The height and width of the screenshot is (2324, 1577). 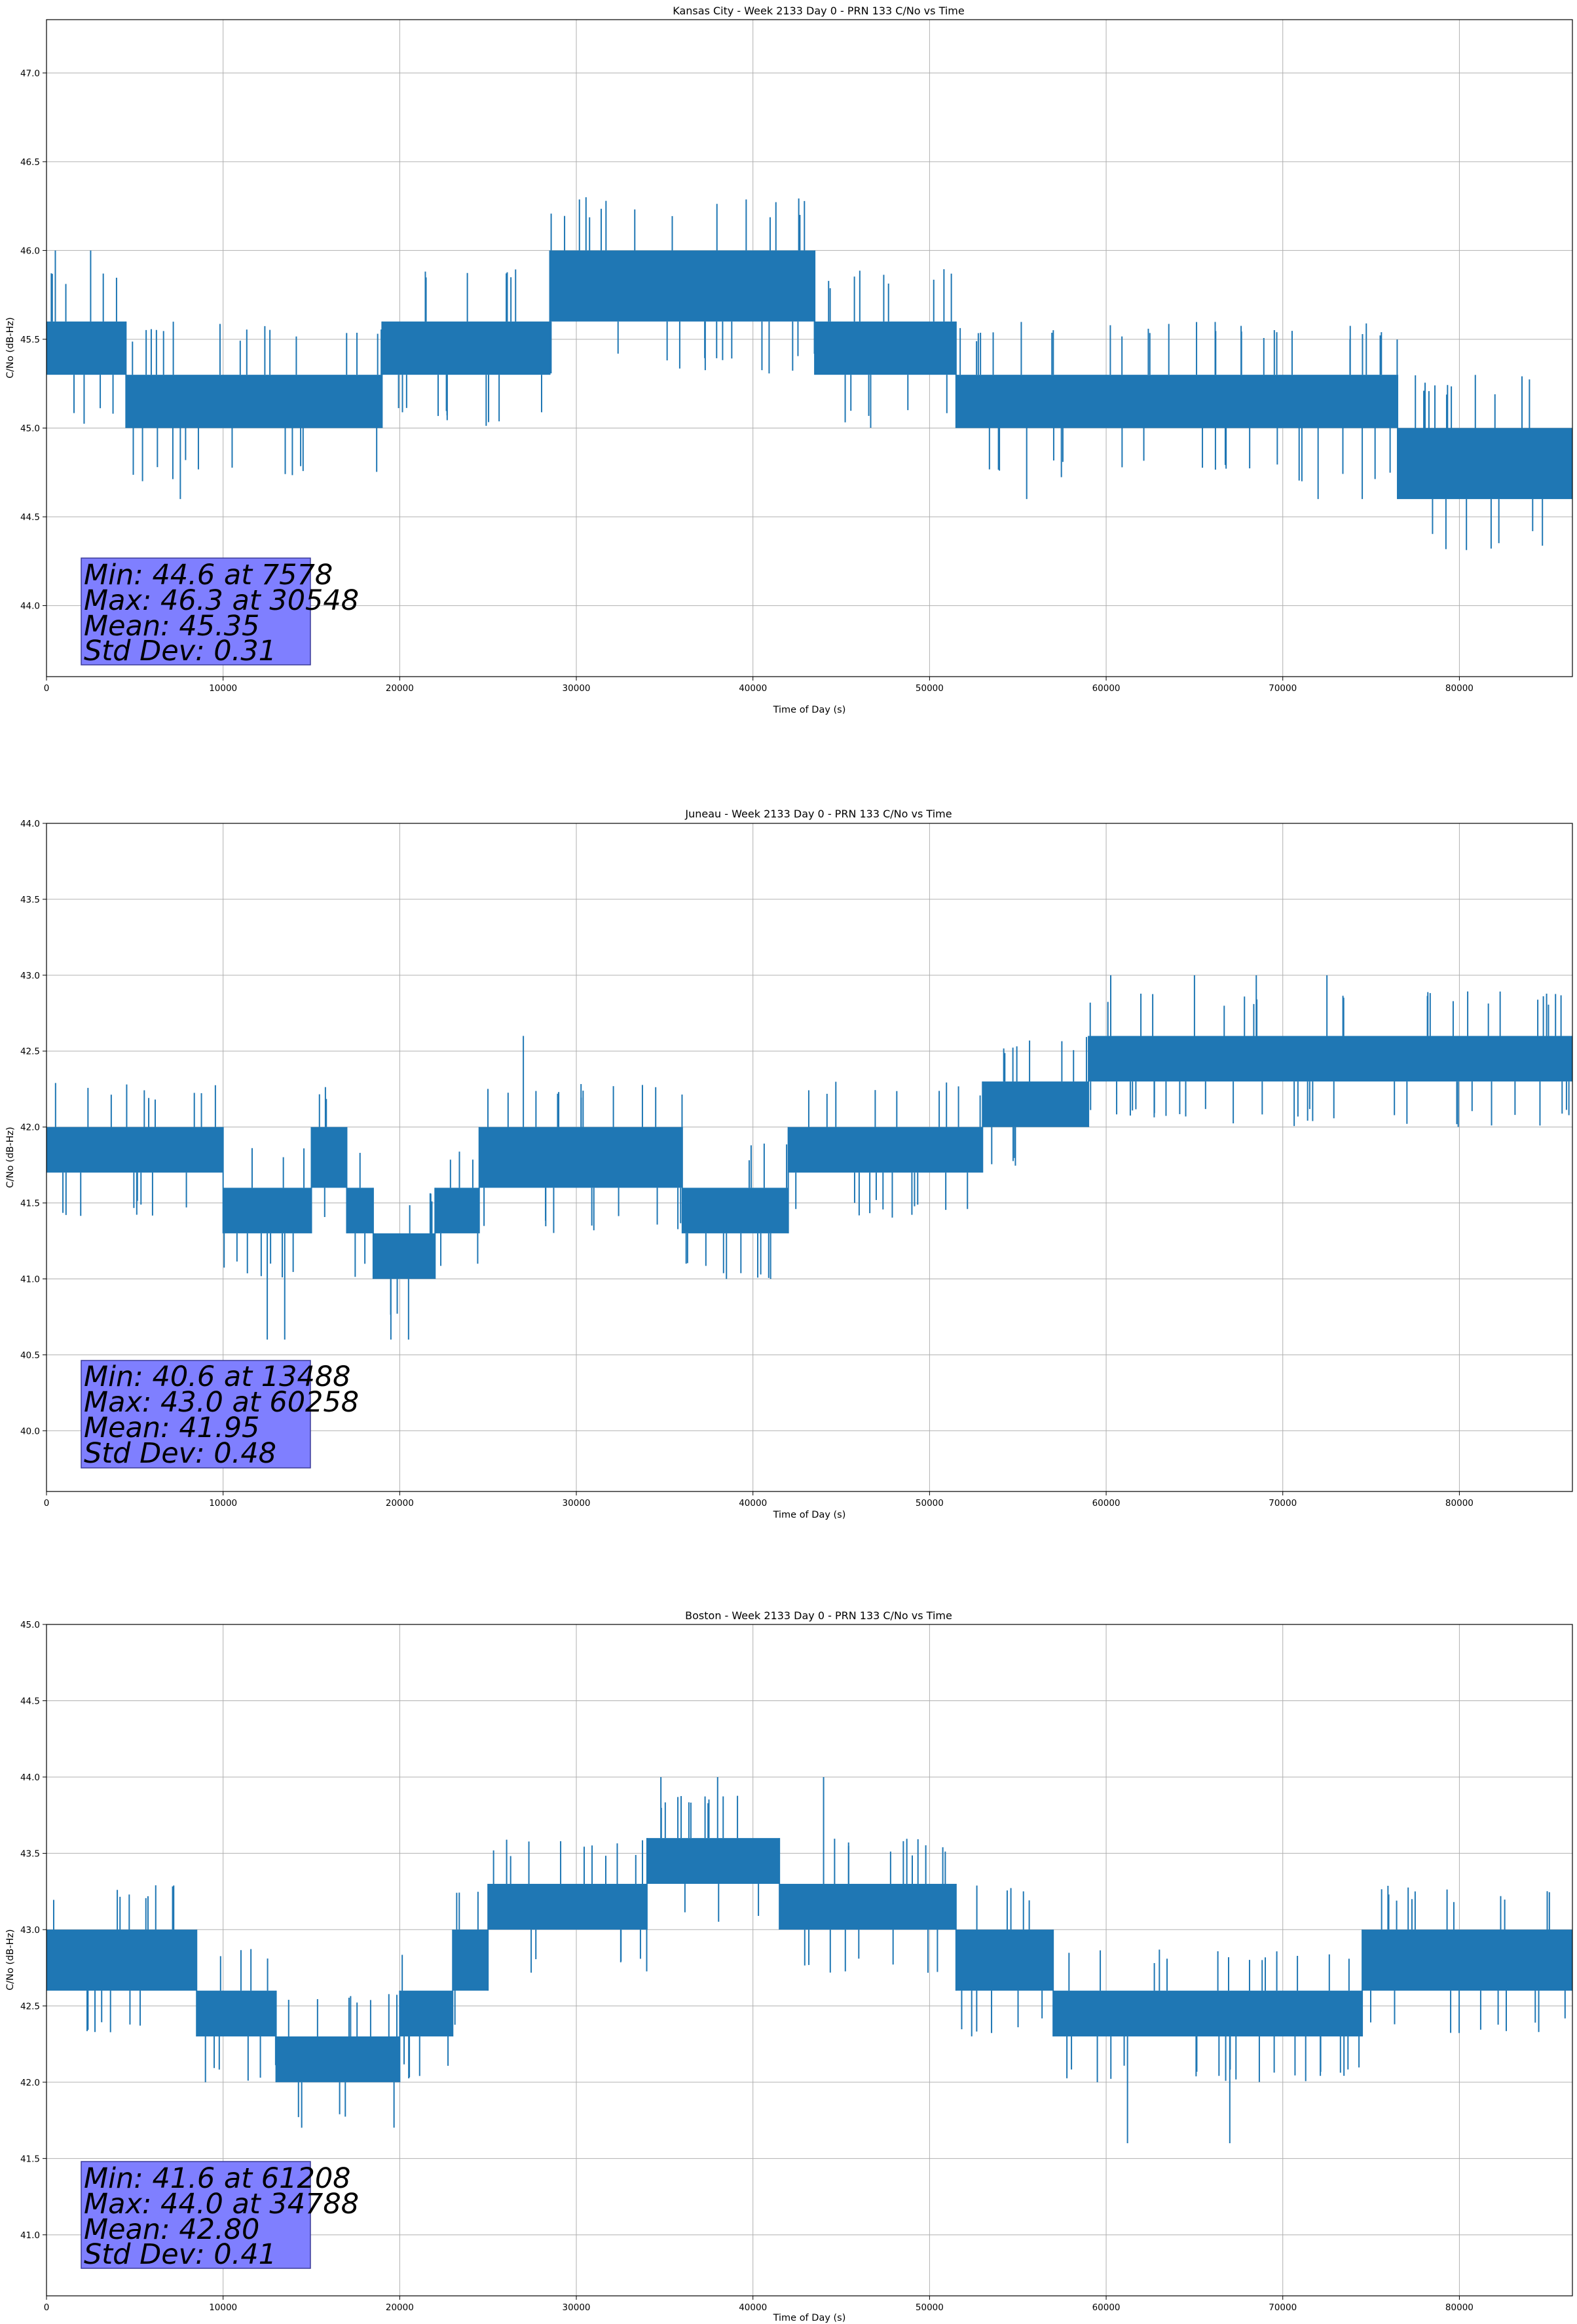 I want to click on stat-mean: Mean: 41.95, so click(x=171, y=1428).